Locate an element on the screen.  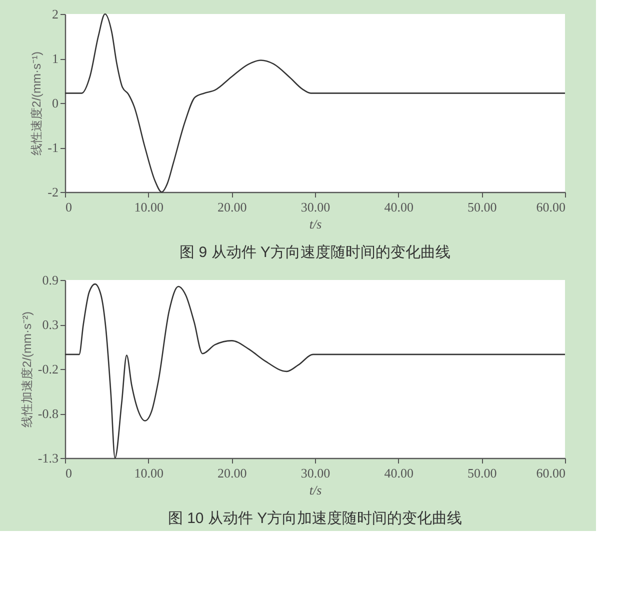
y-tick-label: -2 is located at coordinates (53, 192).